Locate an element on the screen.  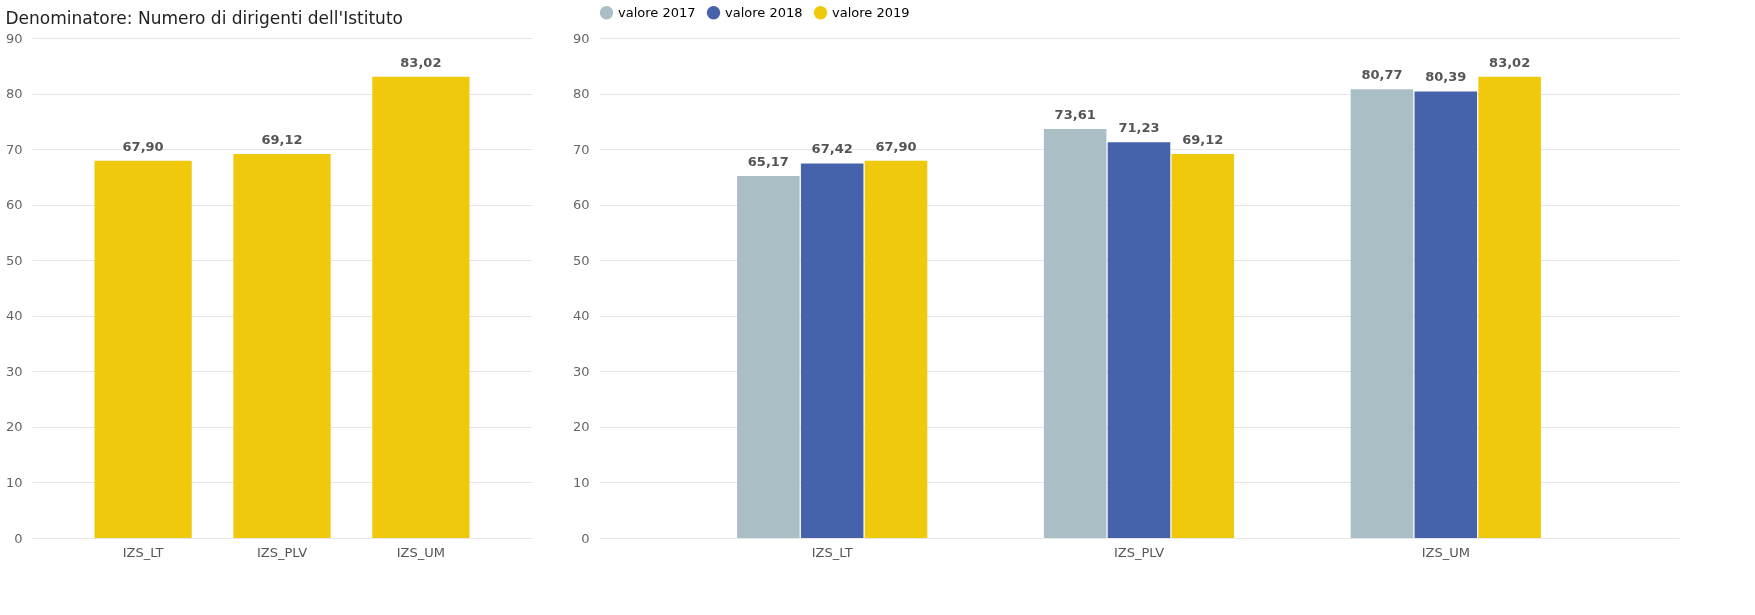
legend-label: valore 2019 is located at coordinates (871, 12).